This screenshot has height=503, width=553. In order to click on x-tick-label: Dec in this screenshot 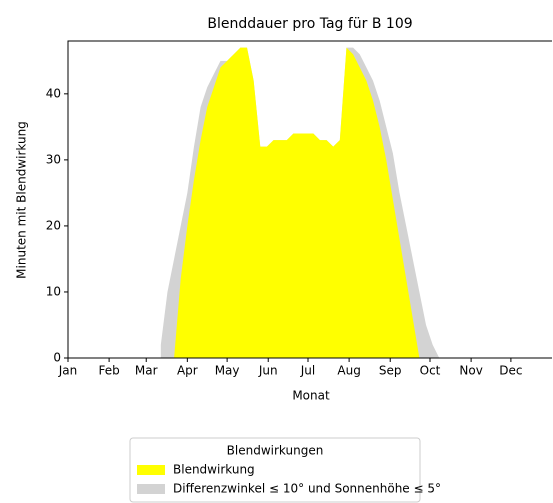, I will do `click(510, 371)`.